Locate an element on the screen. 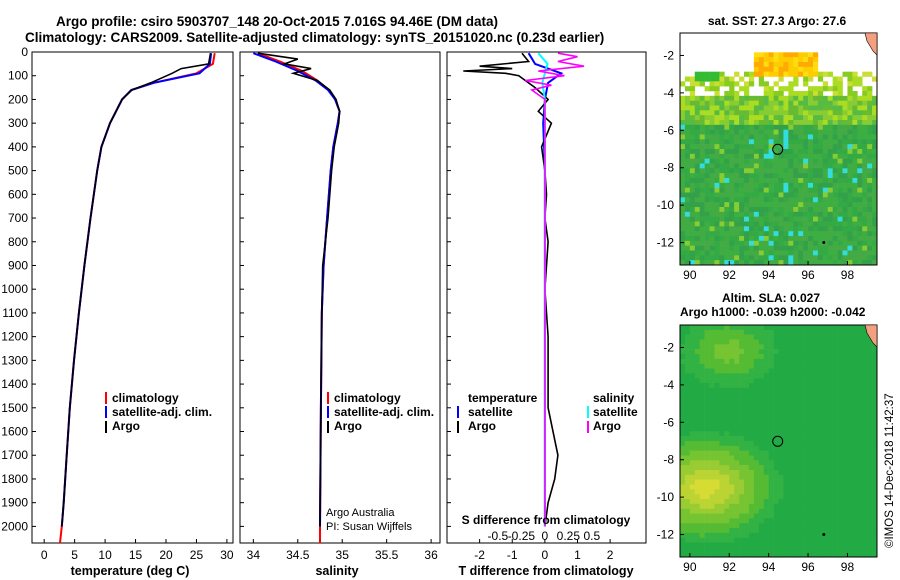 This screenshot has height=580, width=900. map-y-tick-label: -8 is located at coordinates (668, 460).